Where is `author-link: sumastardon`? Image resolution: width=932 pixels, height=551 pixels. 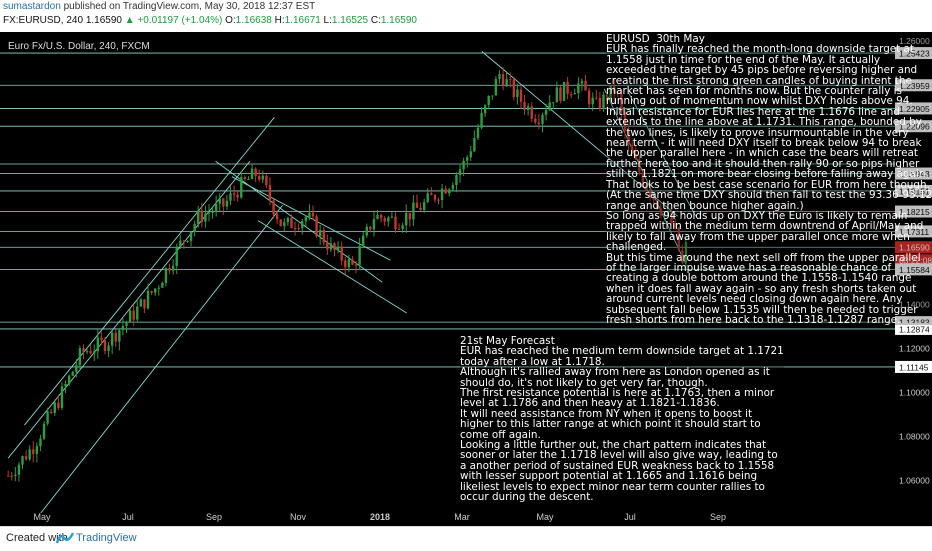
author-link: sumastardon is located at coordinates (32, 6).